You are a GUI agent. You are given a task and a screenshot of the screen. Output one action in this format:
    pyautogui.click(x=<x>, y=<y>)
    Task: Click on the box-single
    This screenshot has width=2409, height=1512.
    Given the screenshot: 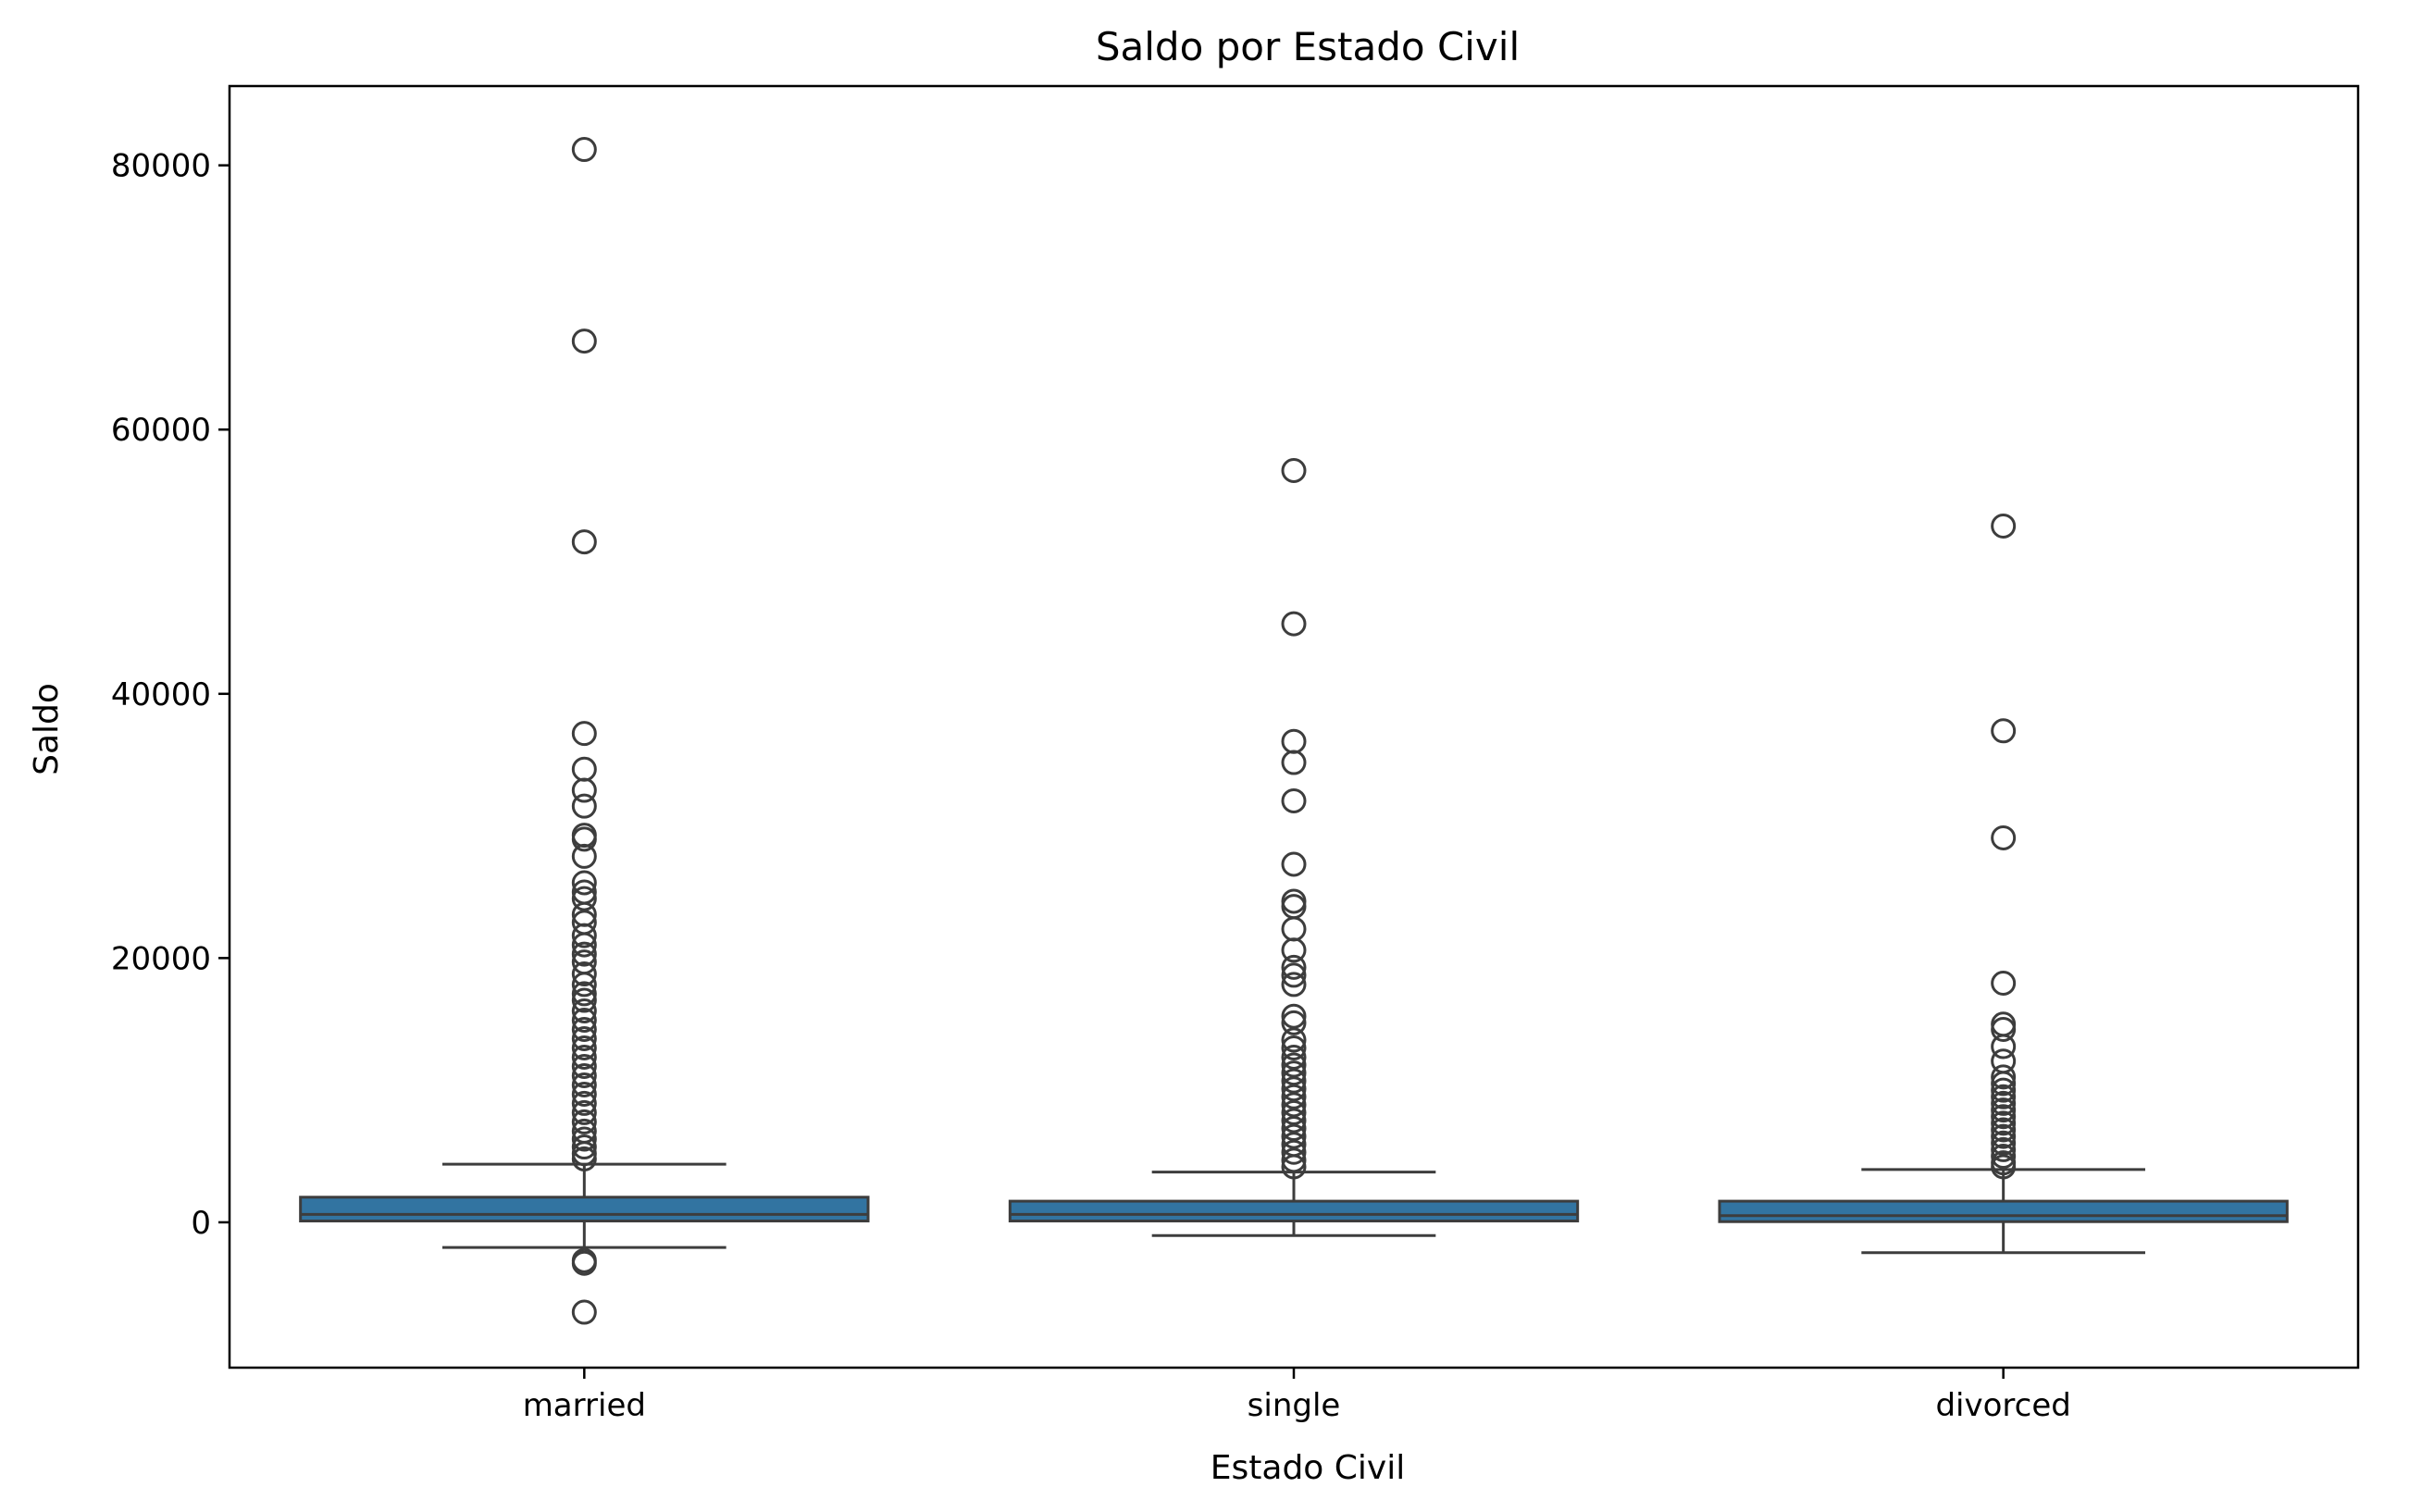 What is the action you would take?
    pyautogui.click(x=1294, y=847)
    